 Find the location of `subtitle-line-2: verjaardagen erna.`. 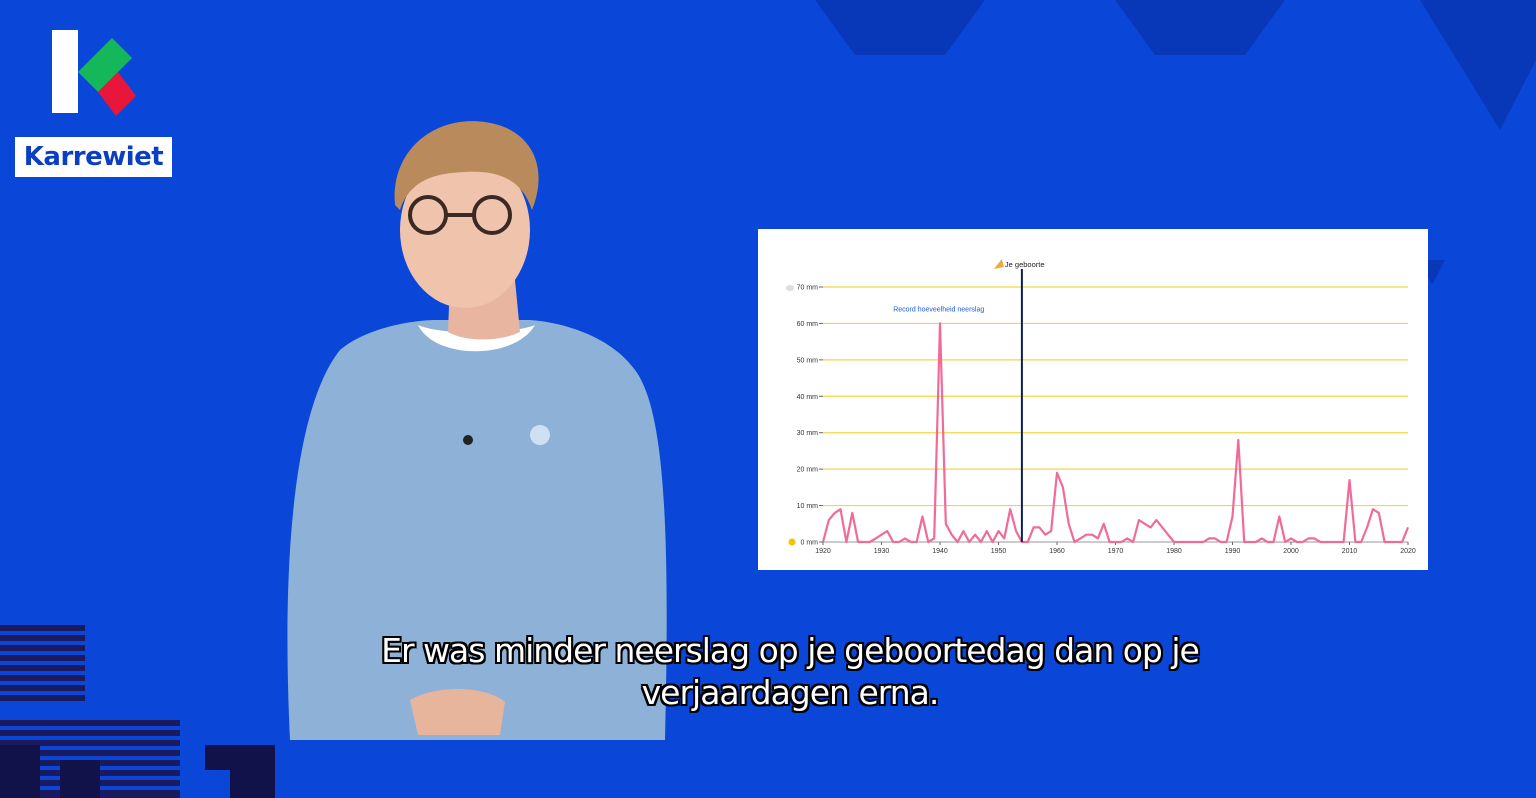

subtitle-line-2: verjaardagen erna. is located at coordinates (790, 692).